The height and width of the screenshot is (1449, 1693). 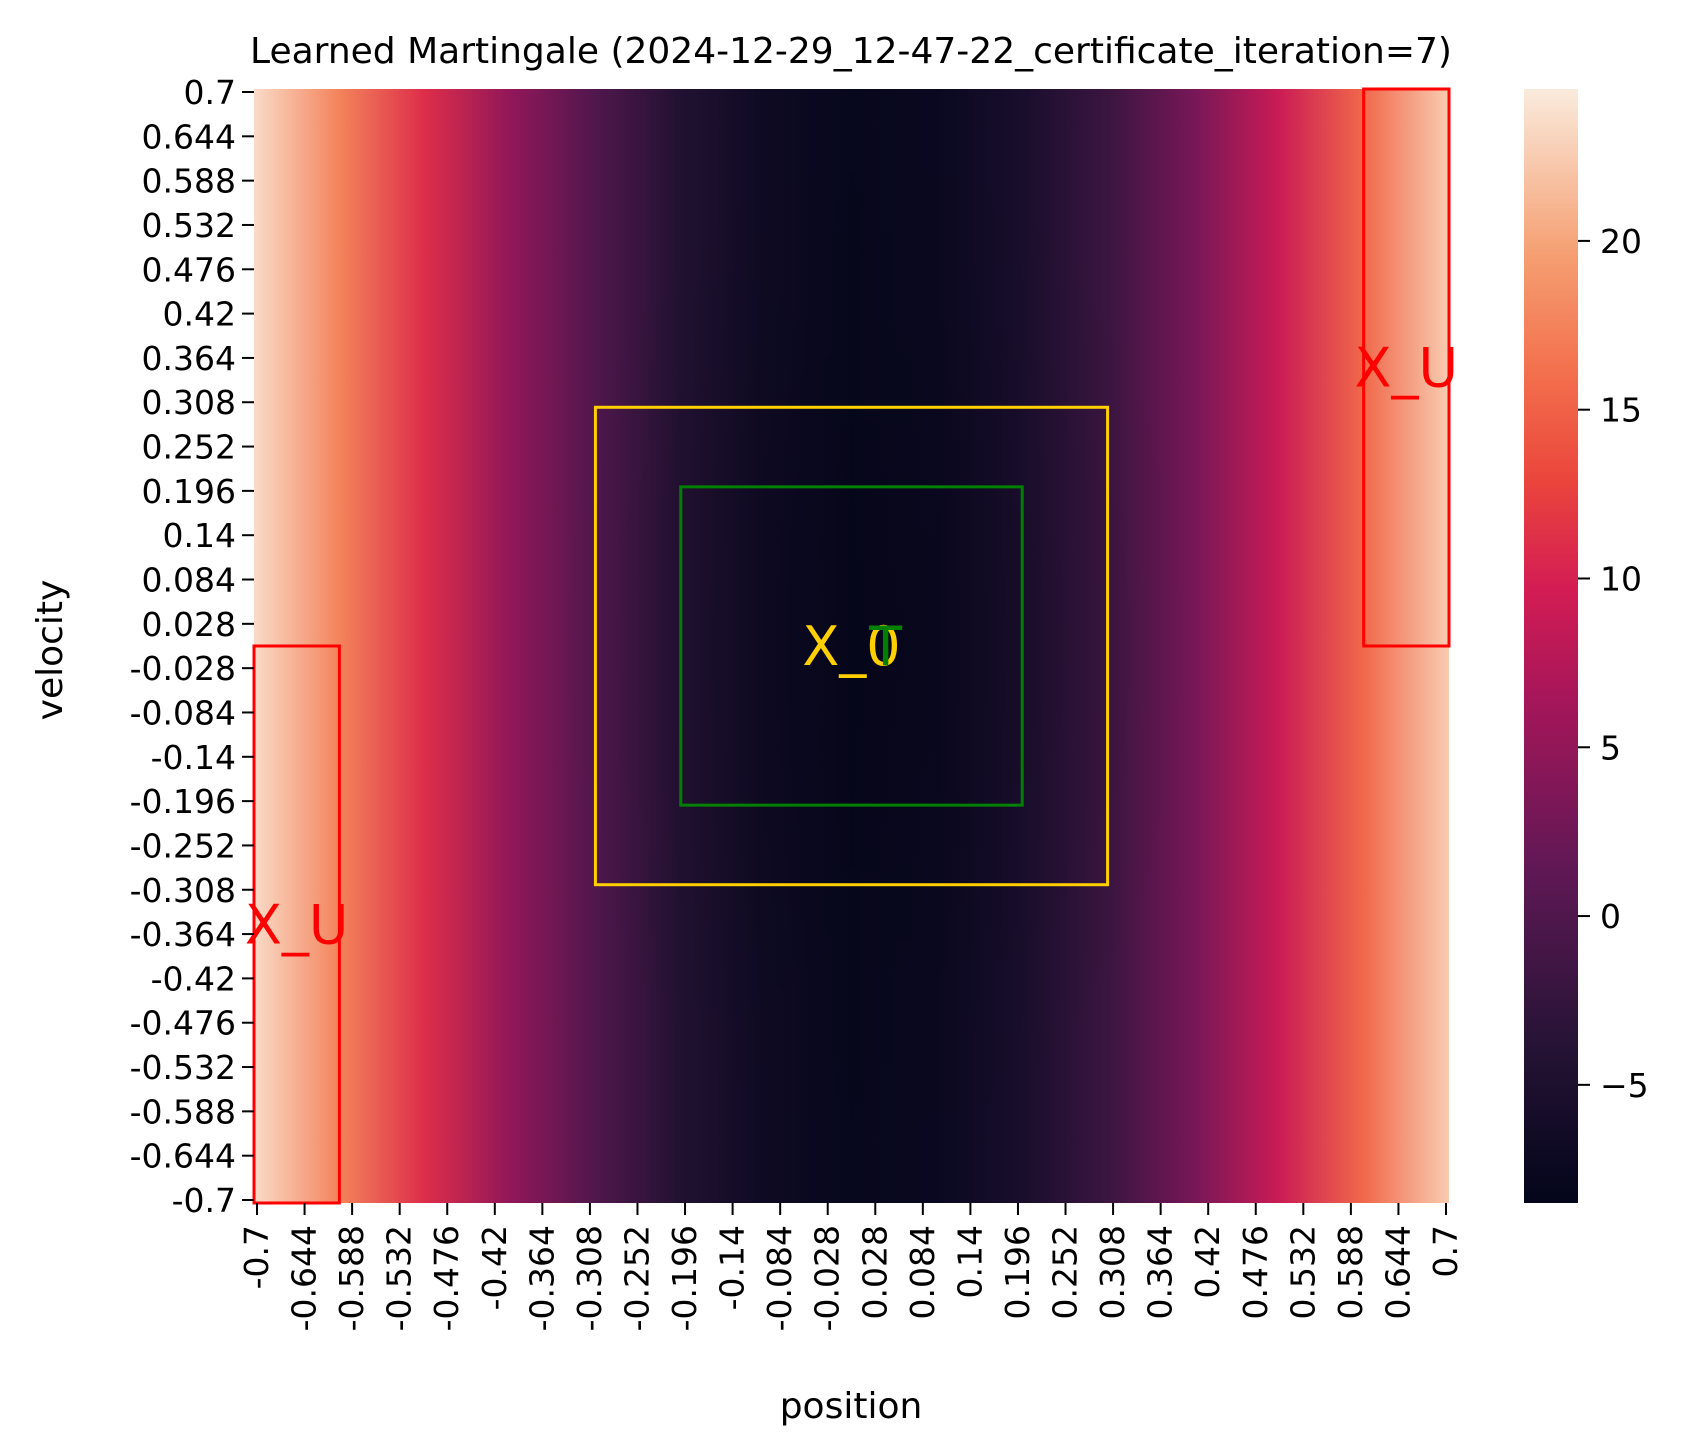 What do you see at coordinates (189, 624) in the screenshot?
I see `y-tick-label: 0.028` at bounding box center [189, 624].